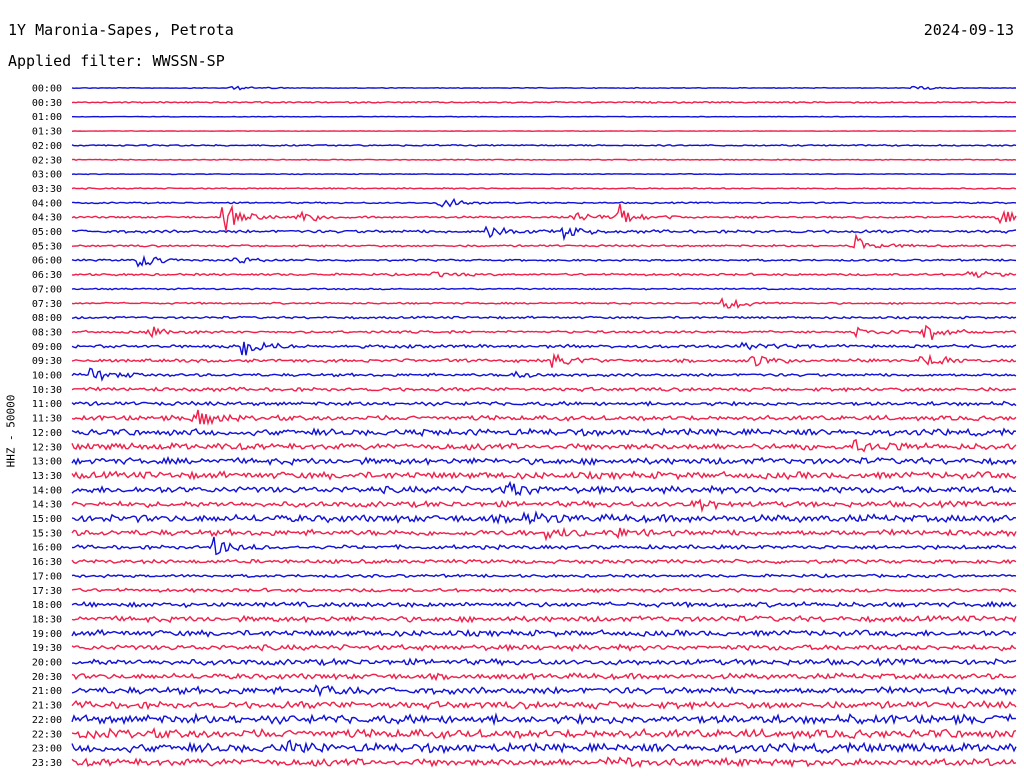  Describe the element at coordinates (47, 89) in the screenshot. I see `row-label-0000: 00:00` at that location.